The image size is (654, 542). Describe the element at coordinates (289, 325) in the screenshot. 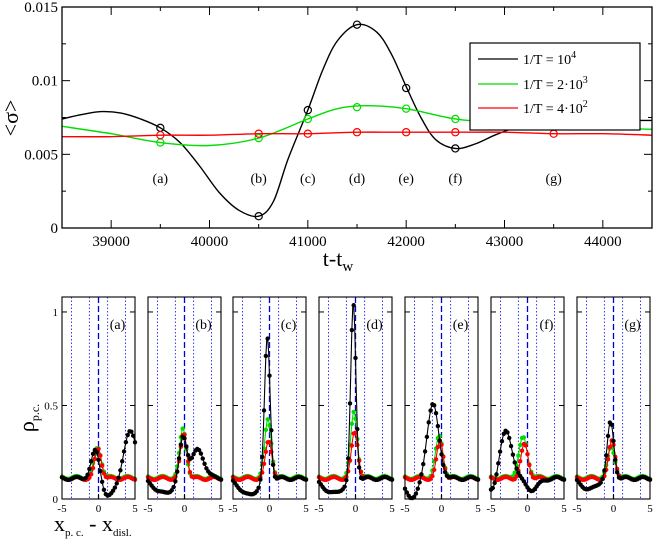

I see `profile-panel-label: (c)` at that location.